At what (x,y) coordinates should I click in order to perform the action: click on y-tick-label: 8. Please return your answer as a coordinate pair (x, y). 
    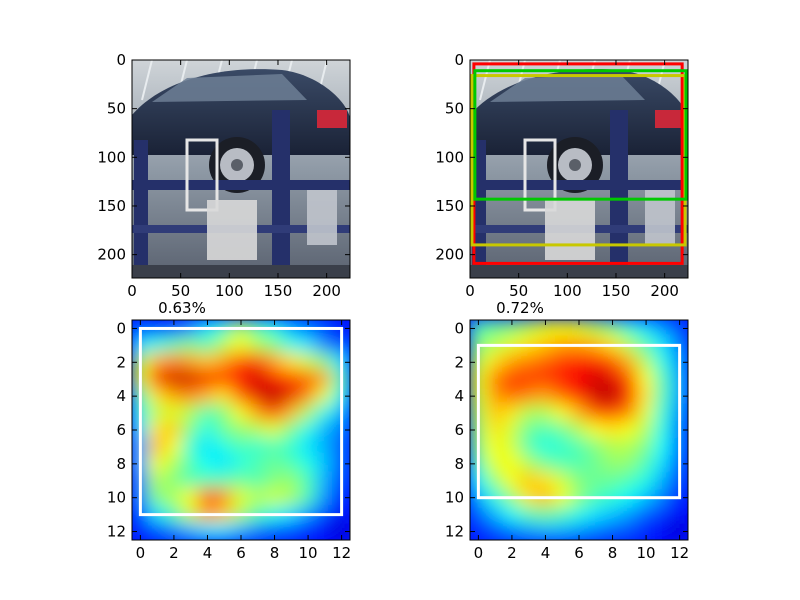
    Looking at the image, I should click on (121, 464).